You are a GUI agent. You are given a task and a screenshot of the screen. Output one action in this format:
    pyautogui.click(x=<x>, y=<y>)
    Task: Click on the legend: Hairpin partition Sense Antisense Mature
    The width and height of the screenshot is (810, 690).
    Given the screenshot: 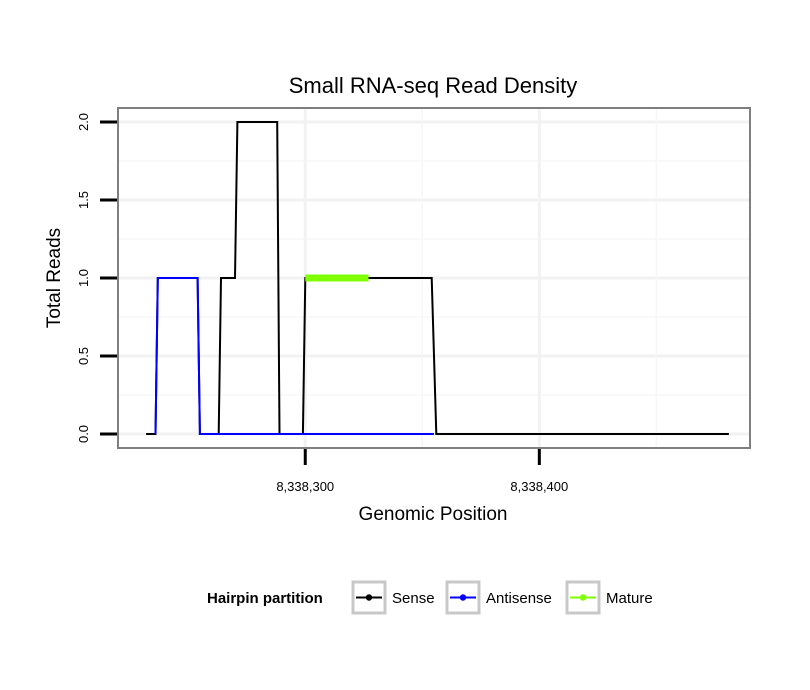 What is the action you would take?
    pyautogui.click(x=430, y=597)
    